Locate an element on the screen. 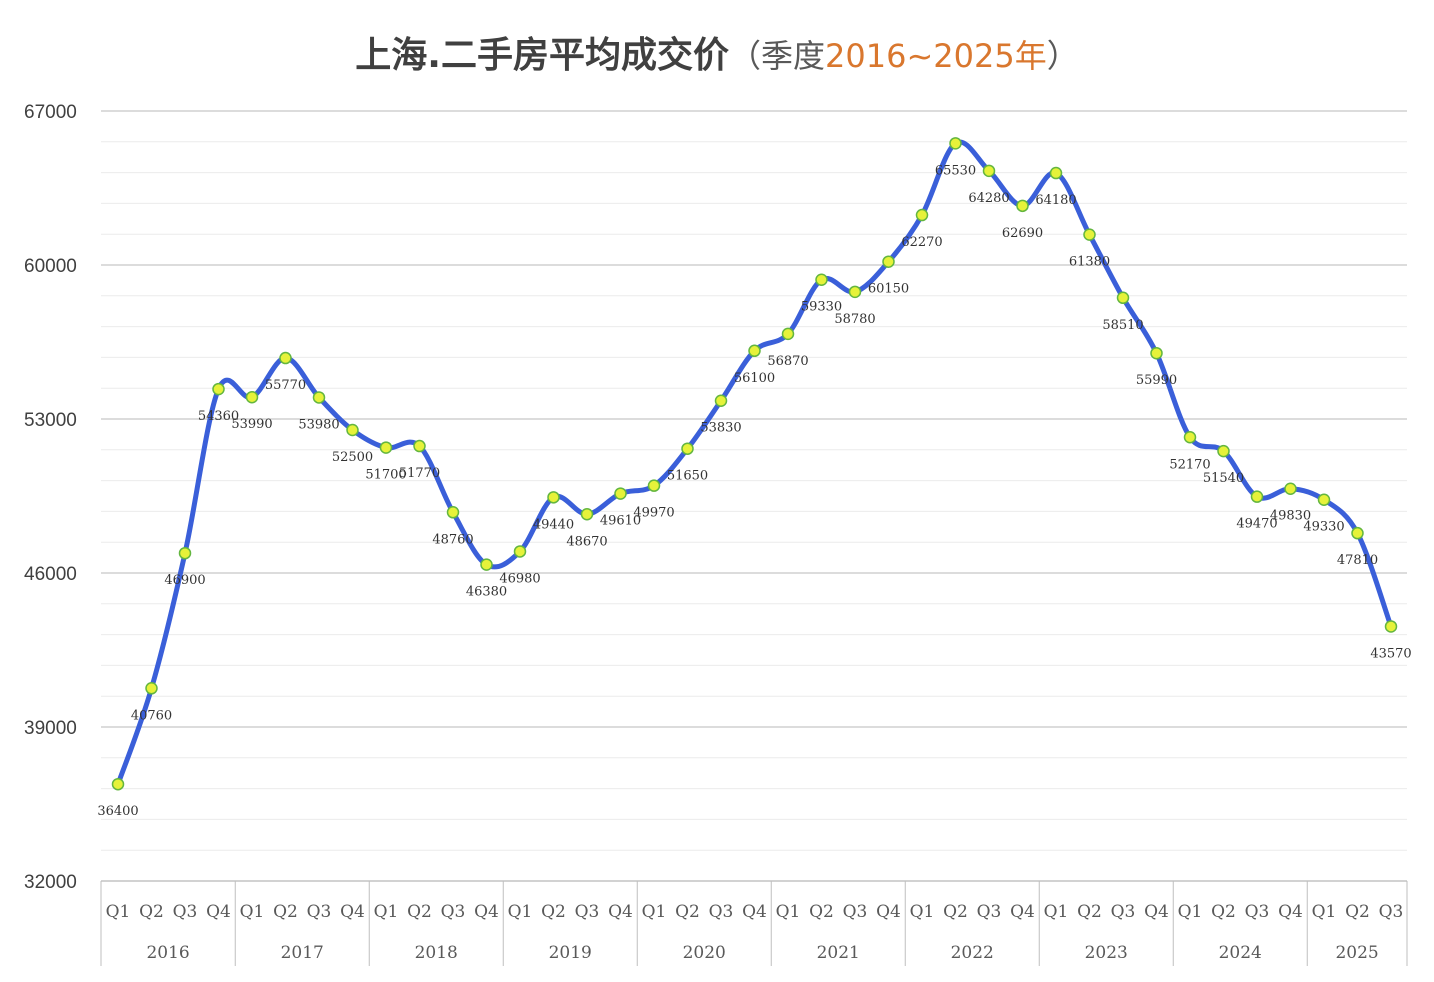 The image size is (1434, 982). data-label: 49470 is located at coordinates (1256, 524).